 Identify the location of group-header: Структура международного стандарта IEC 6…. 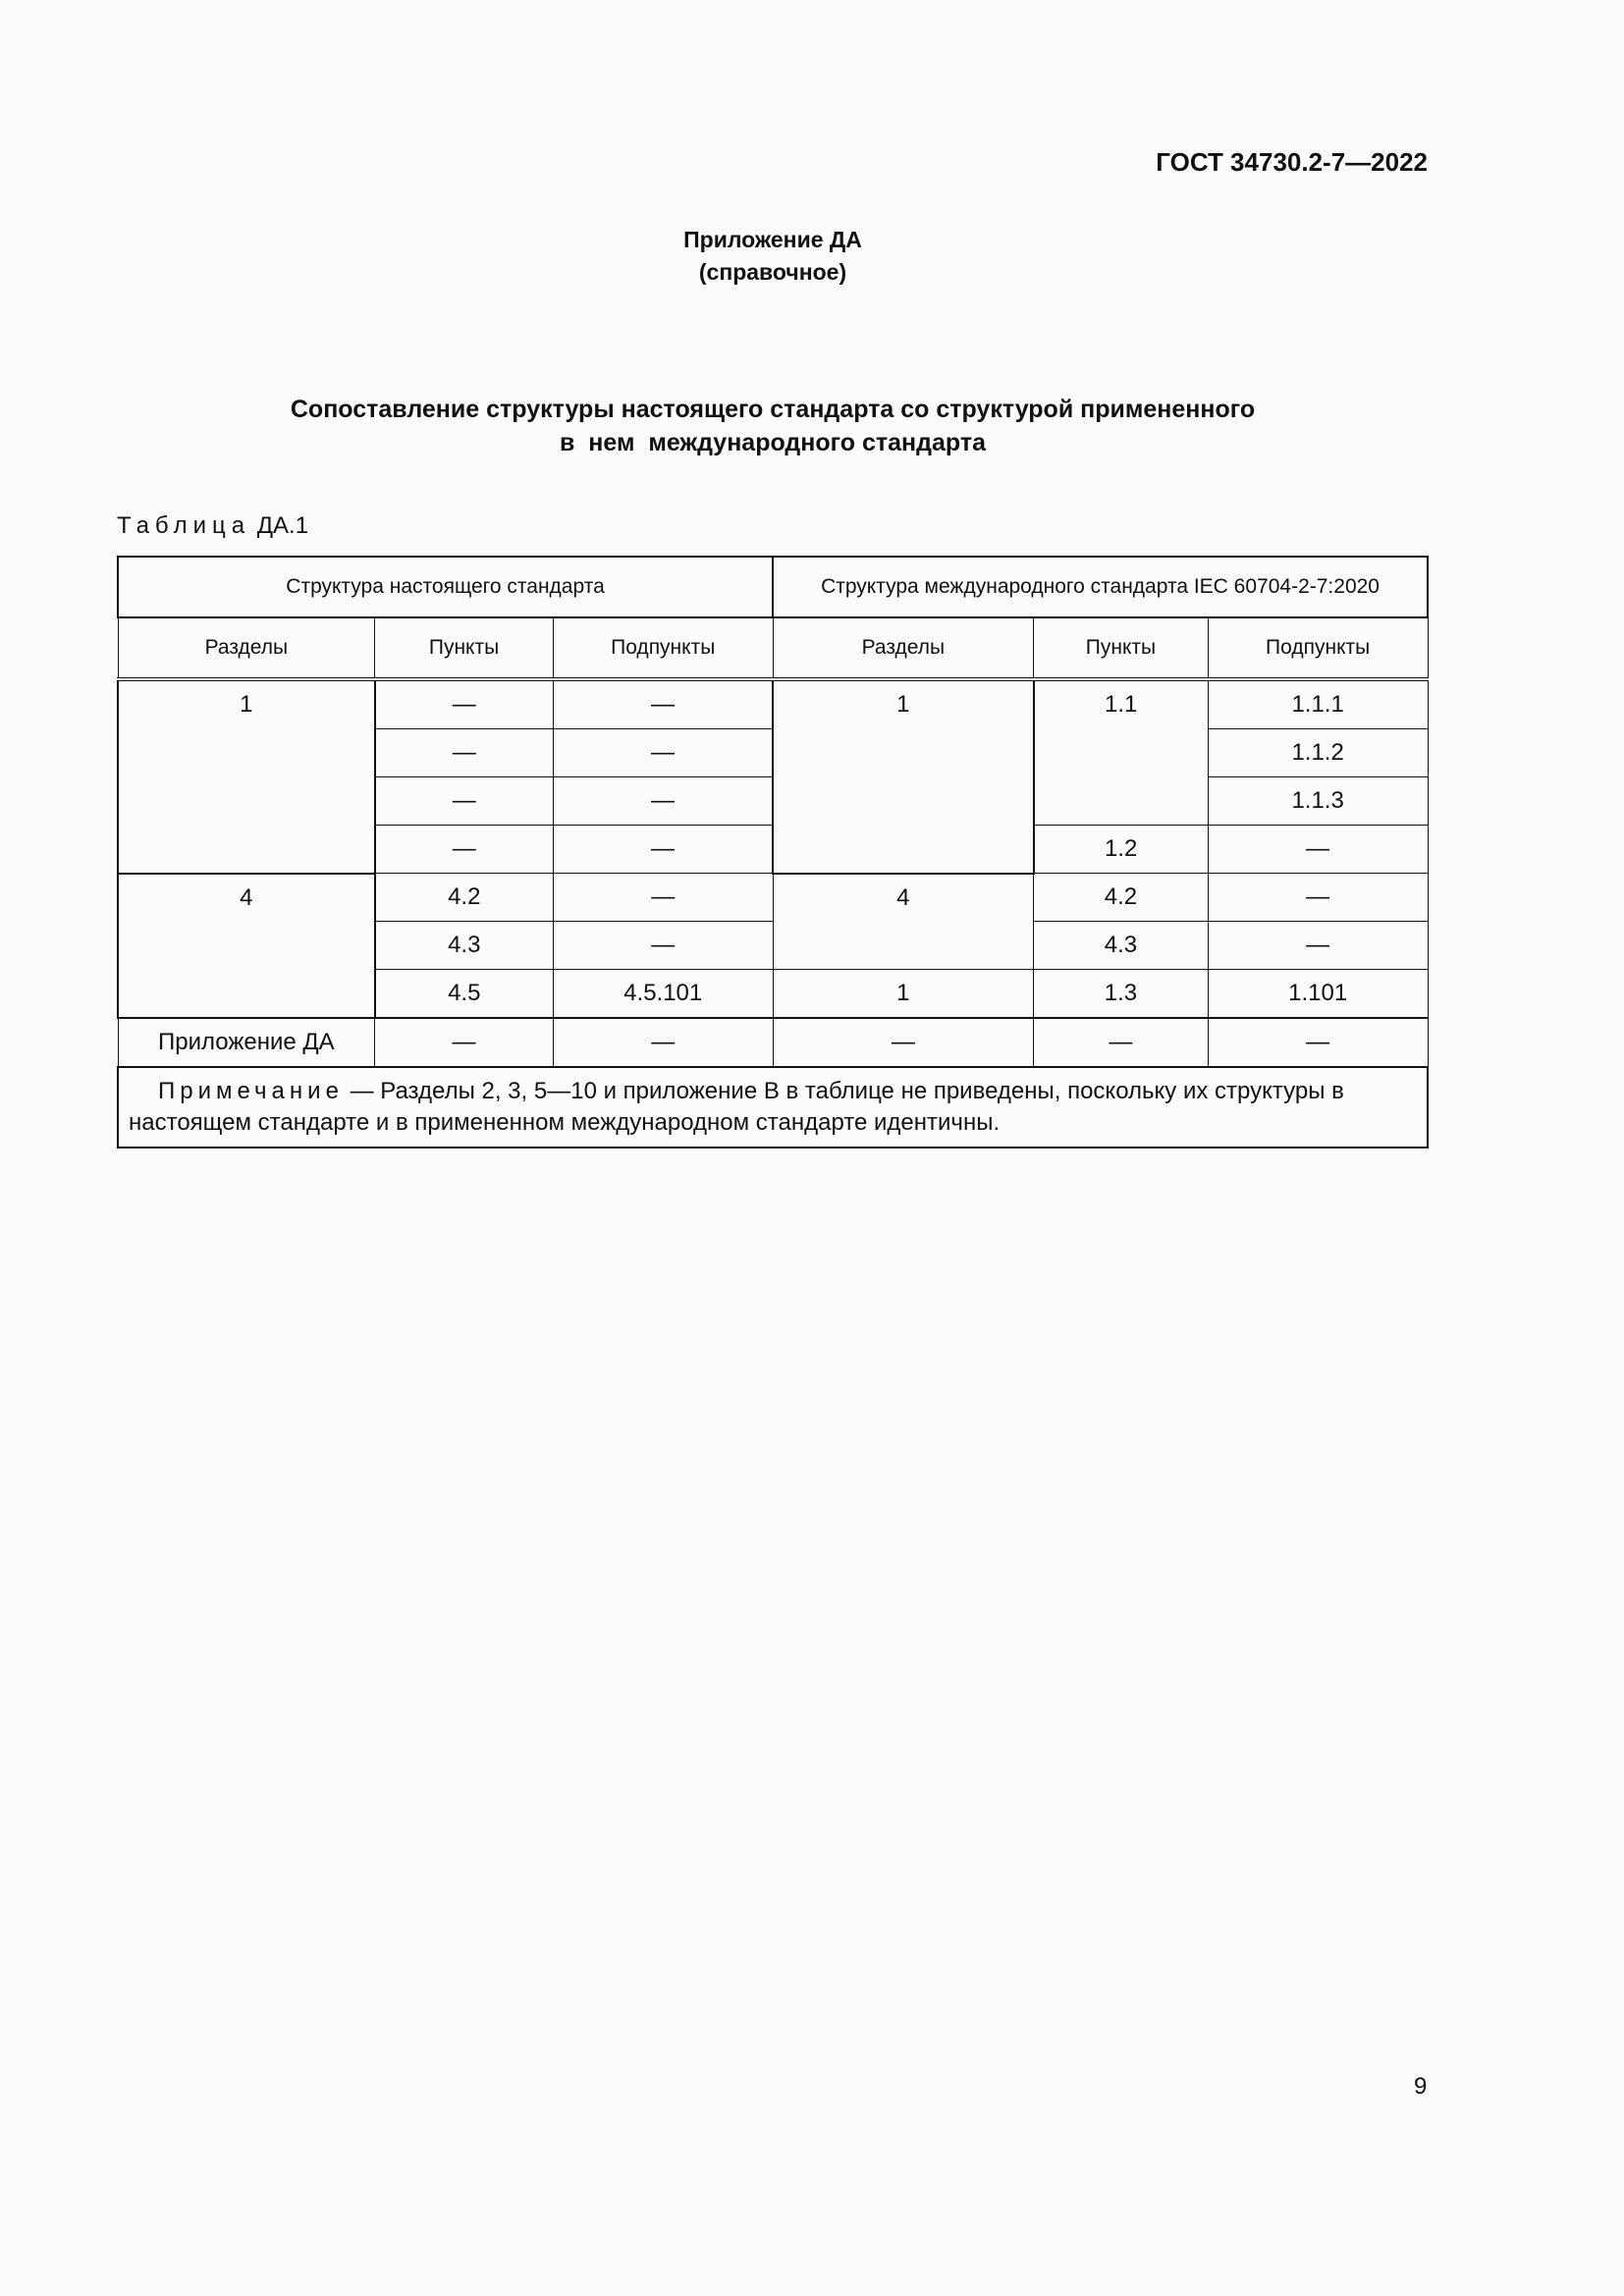
(1100, 587).